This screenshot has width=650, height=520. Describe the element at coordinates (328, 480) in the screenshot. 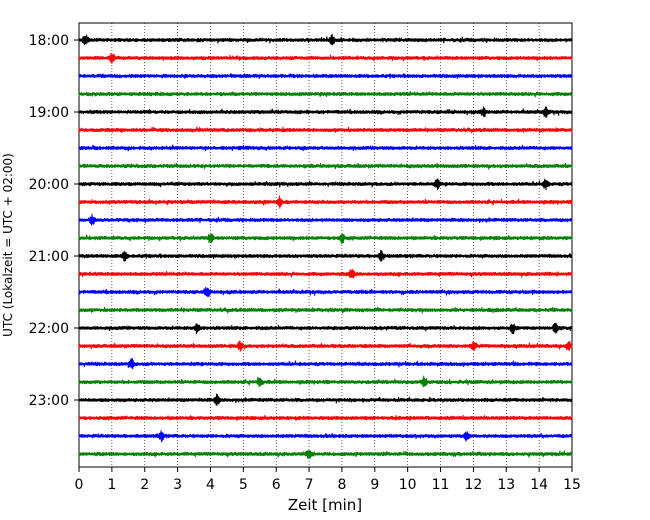

I see `x-axis-ticks: 0 1 2 3 4 5 6 7 8 9 10 11 12 13 14 15` at that location.